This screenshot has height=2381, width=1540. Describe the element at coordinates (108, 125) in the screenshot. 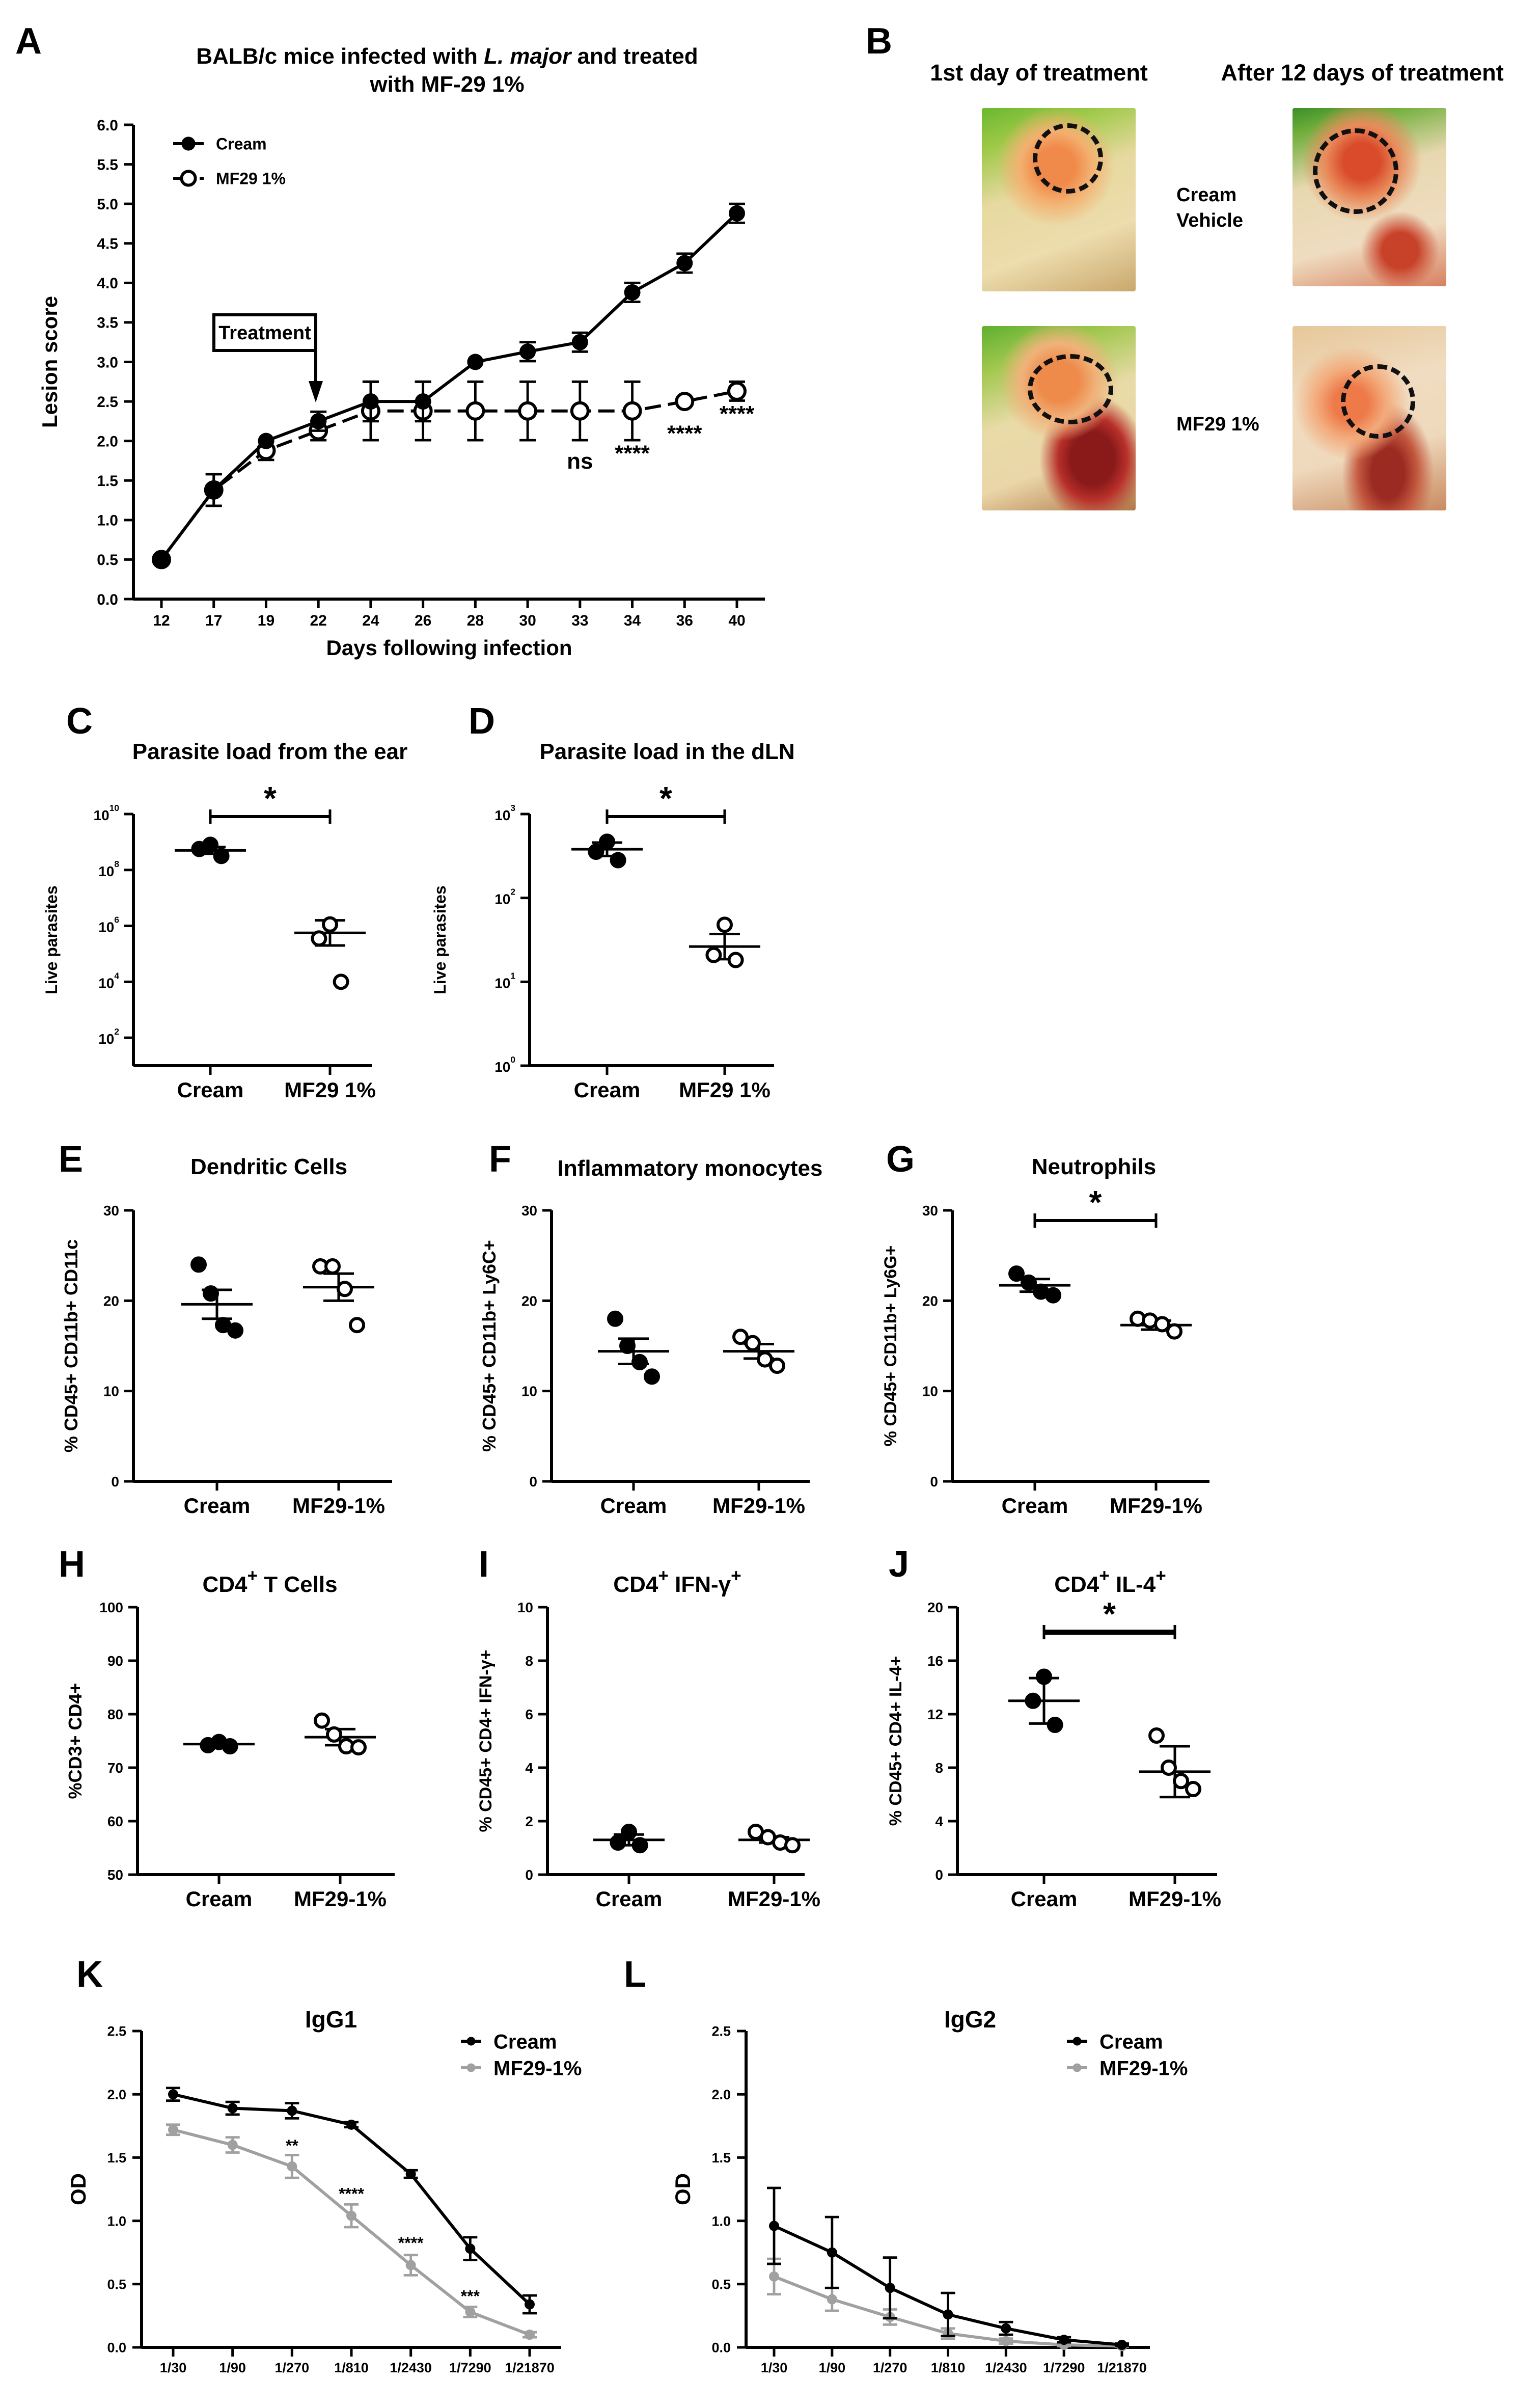

I see `y-tick-label: 6.0` at that location.